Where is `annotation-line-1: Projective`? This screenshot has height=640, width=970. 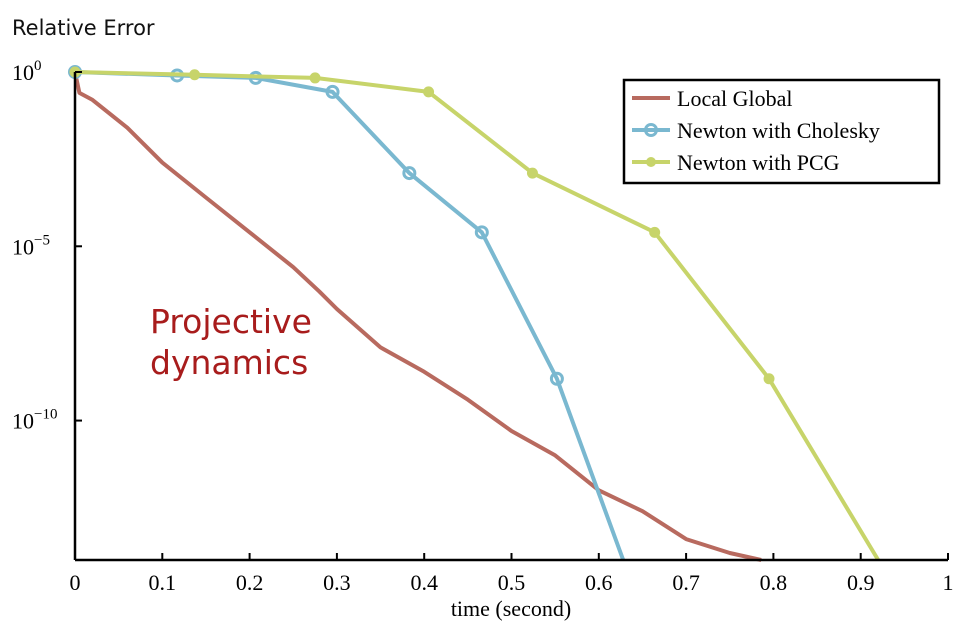 annotation-line-1: Projective is located at coordinates (231, 321).